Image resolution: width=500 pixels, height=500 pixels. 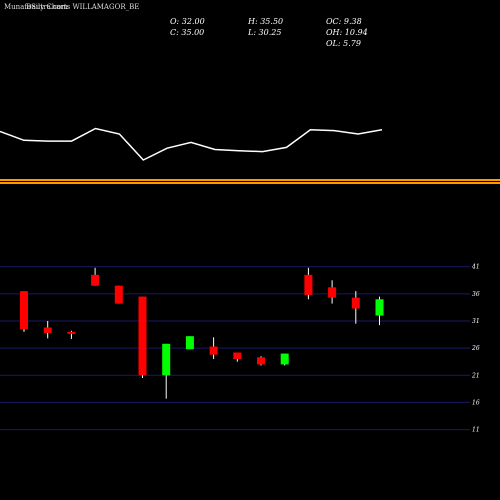 What do you see at coordinates (475, 375) in the screenshot?
I see `y-tick-label: 21` at bounding box center [475, 375].